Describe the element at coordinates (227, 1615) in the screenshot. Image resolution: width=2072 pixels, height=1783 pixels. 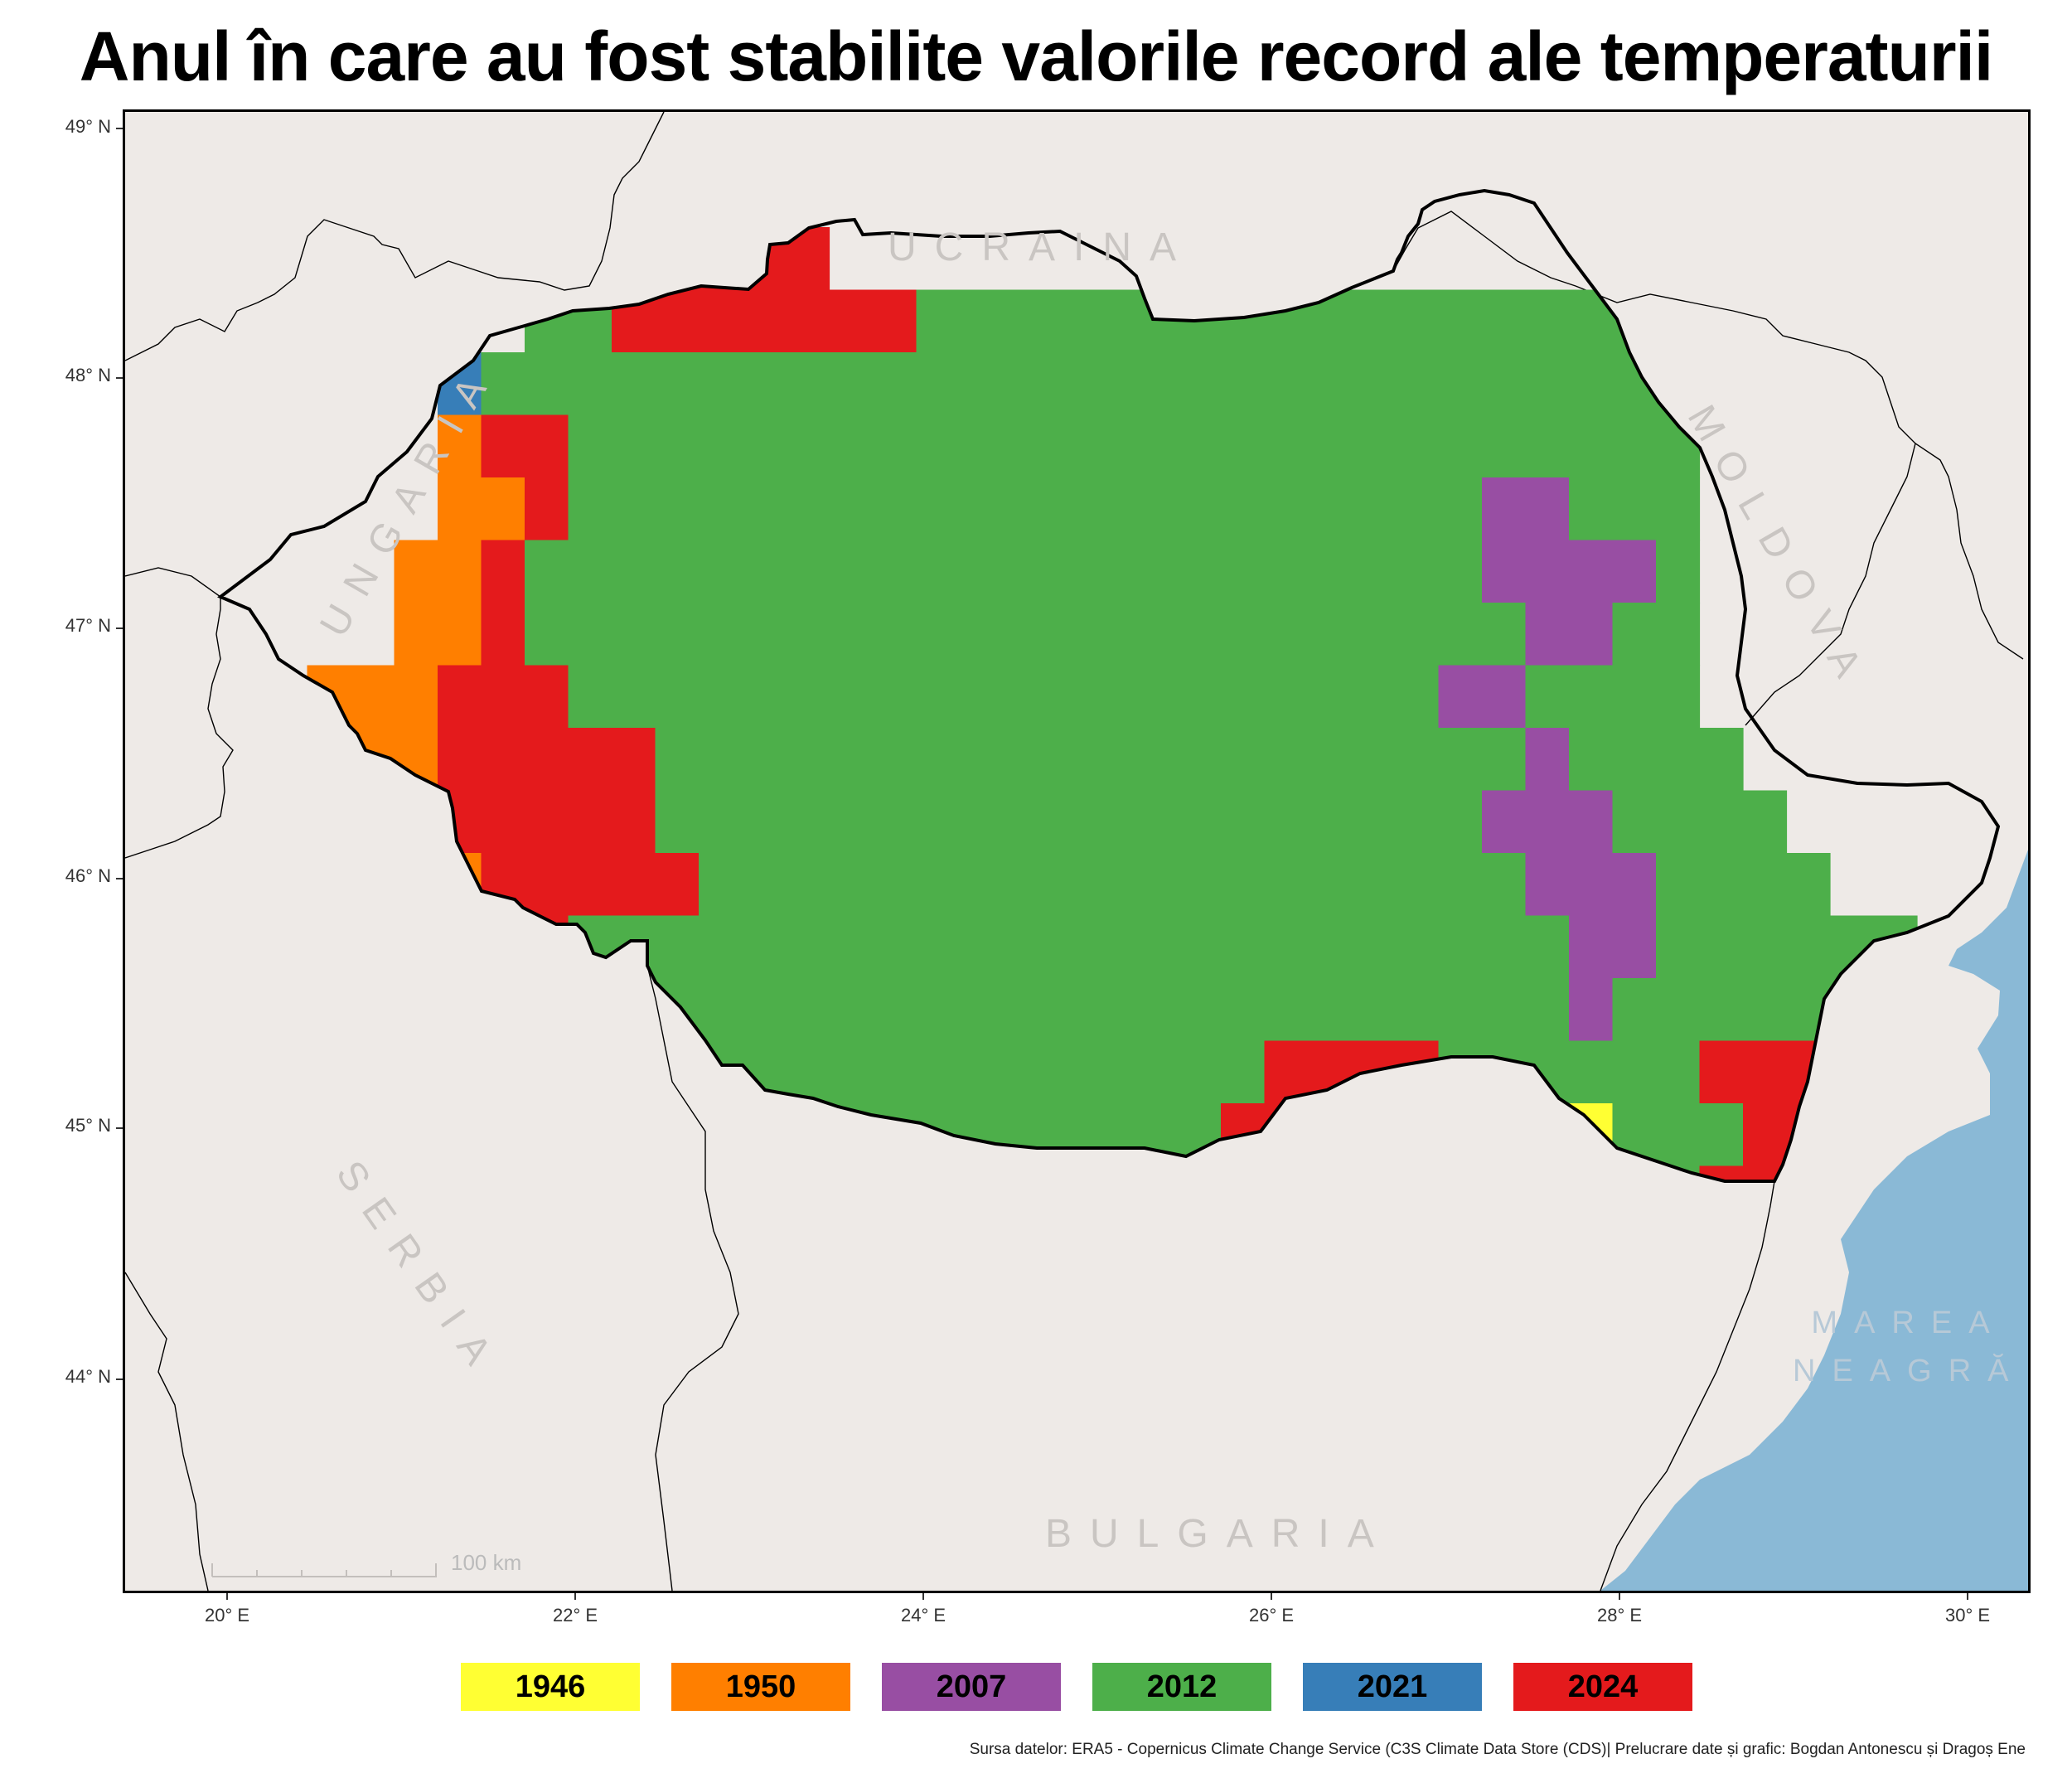
I see `lon-label-20: 20° E` at that location.